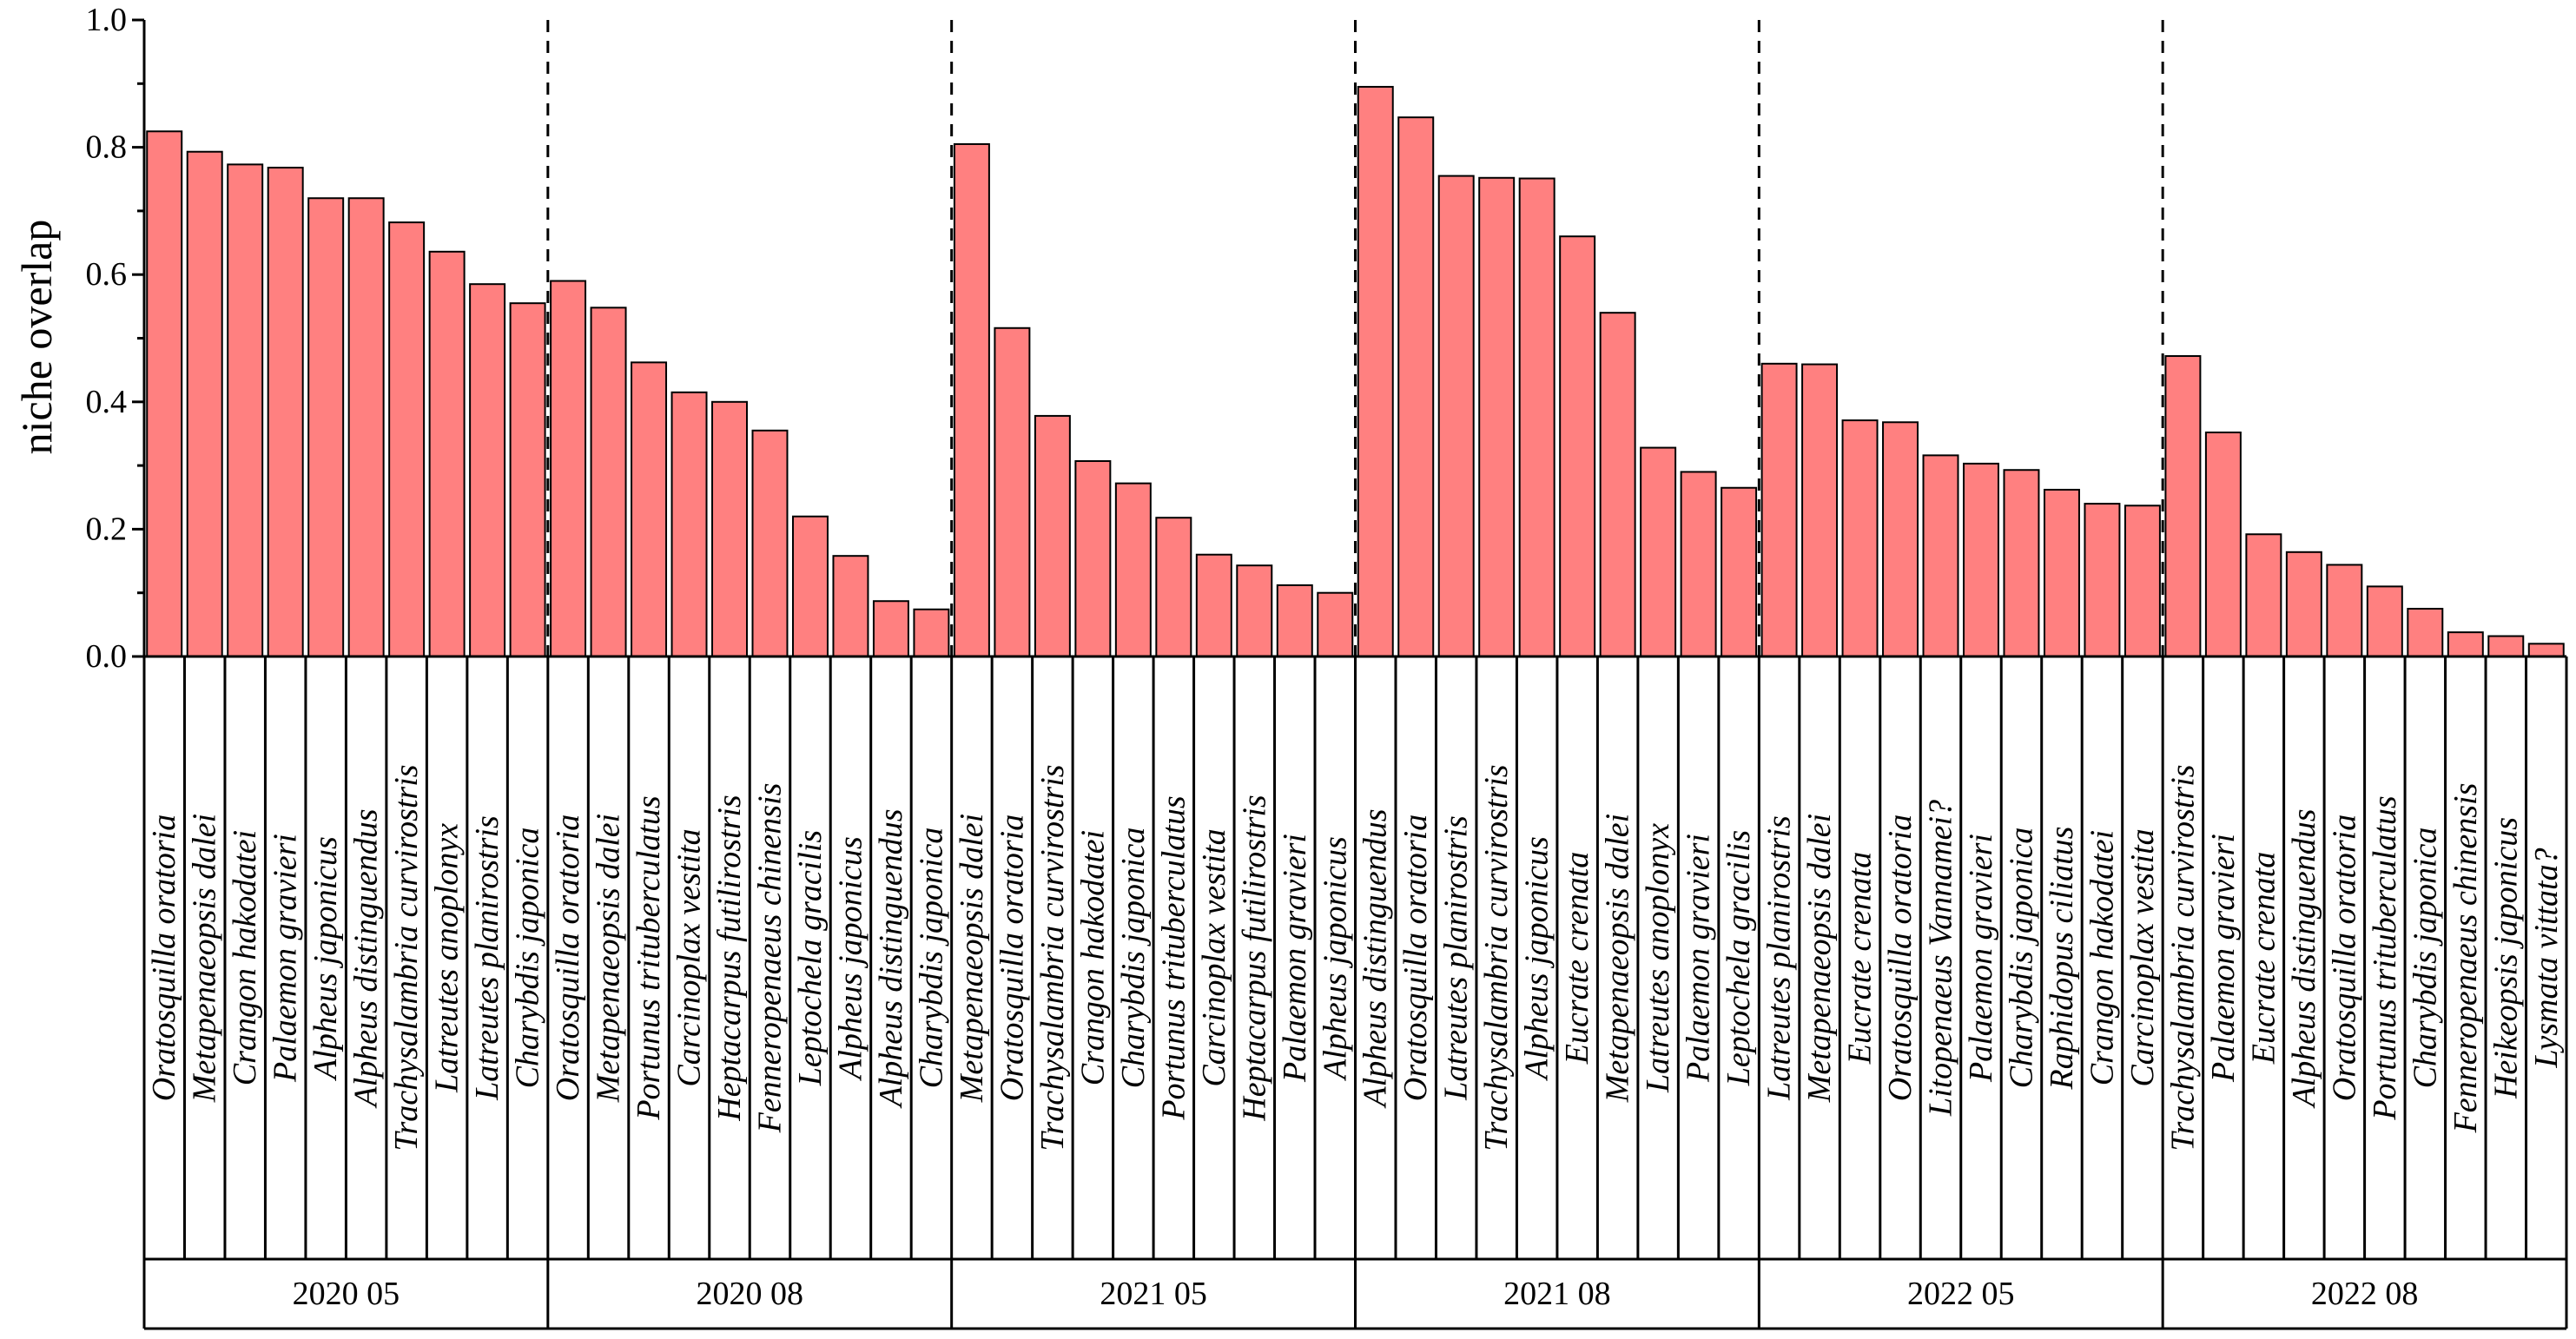  Describe the element at coordinates (1153, 1294) in the screenshot. I see `group-label: 2021 05` at that location.